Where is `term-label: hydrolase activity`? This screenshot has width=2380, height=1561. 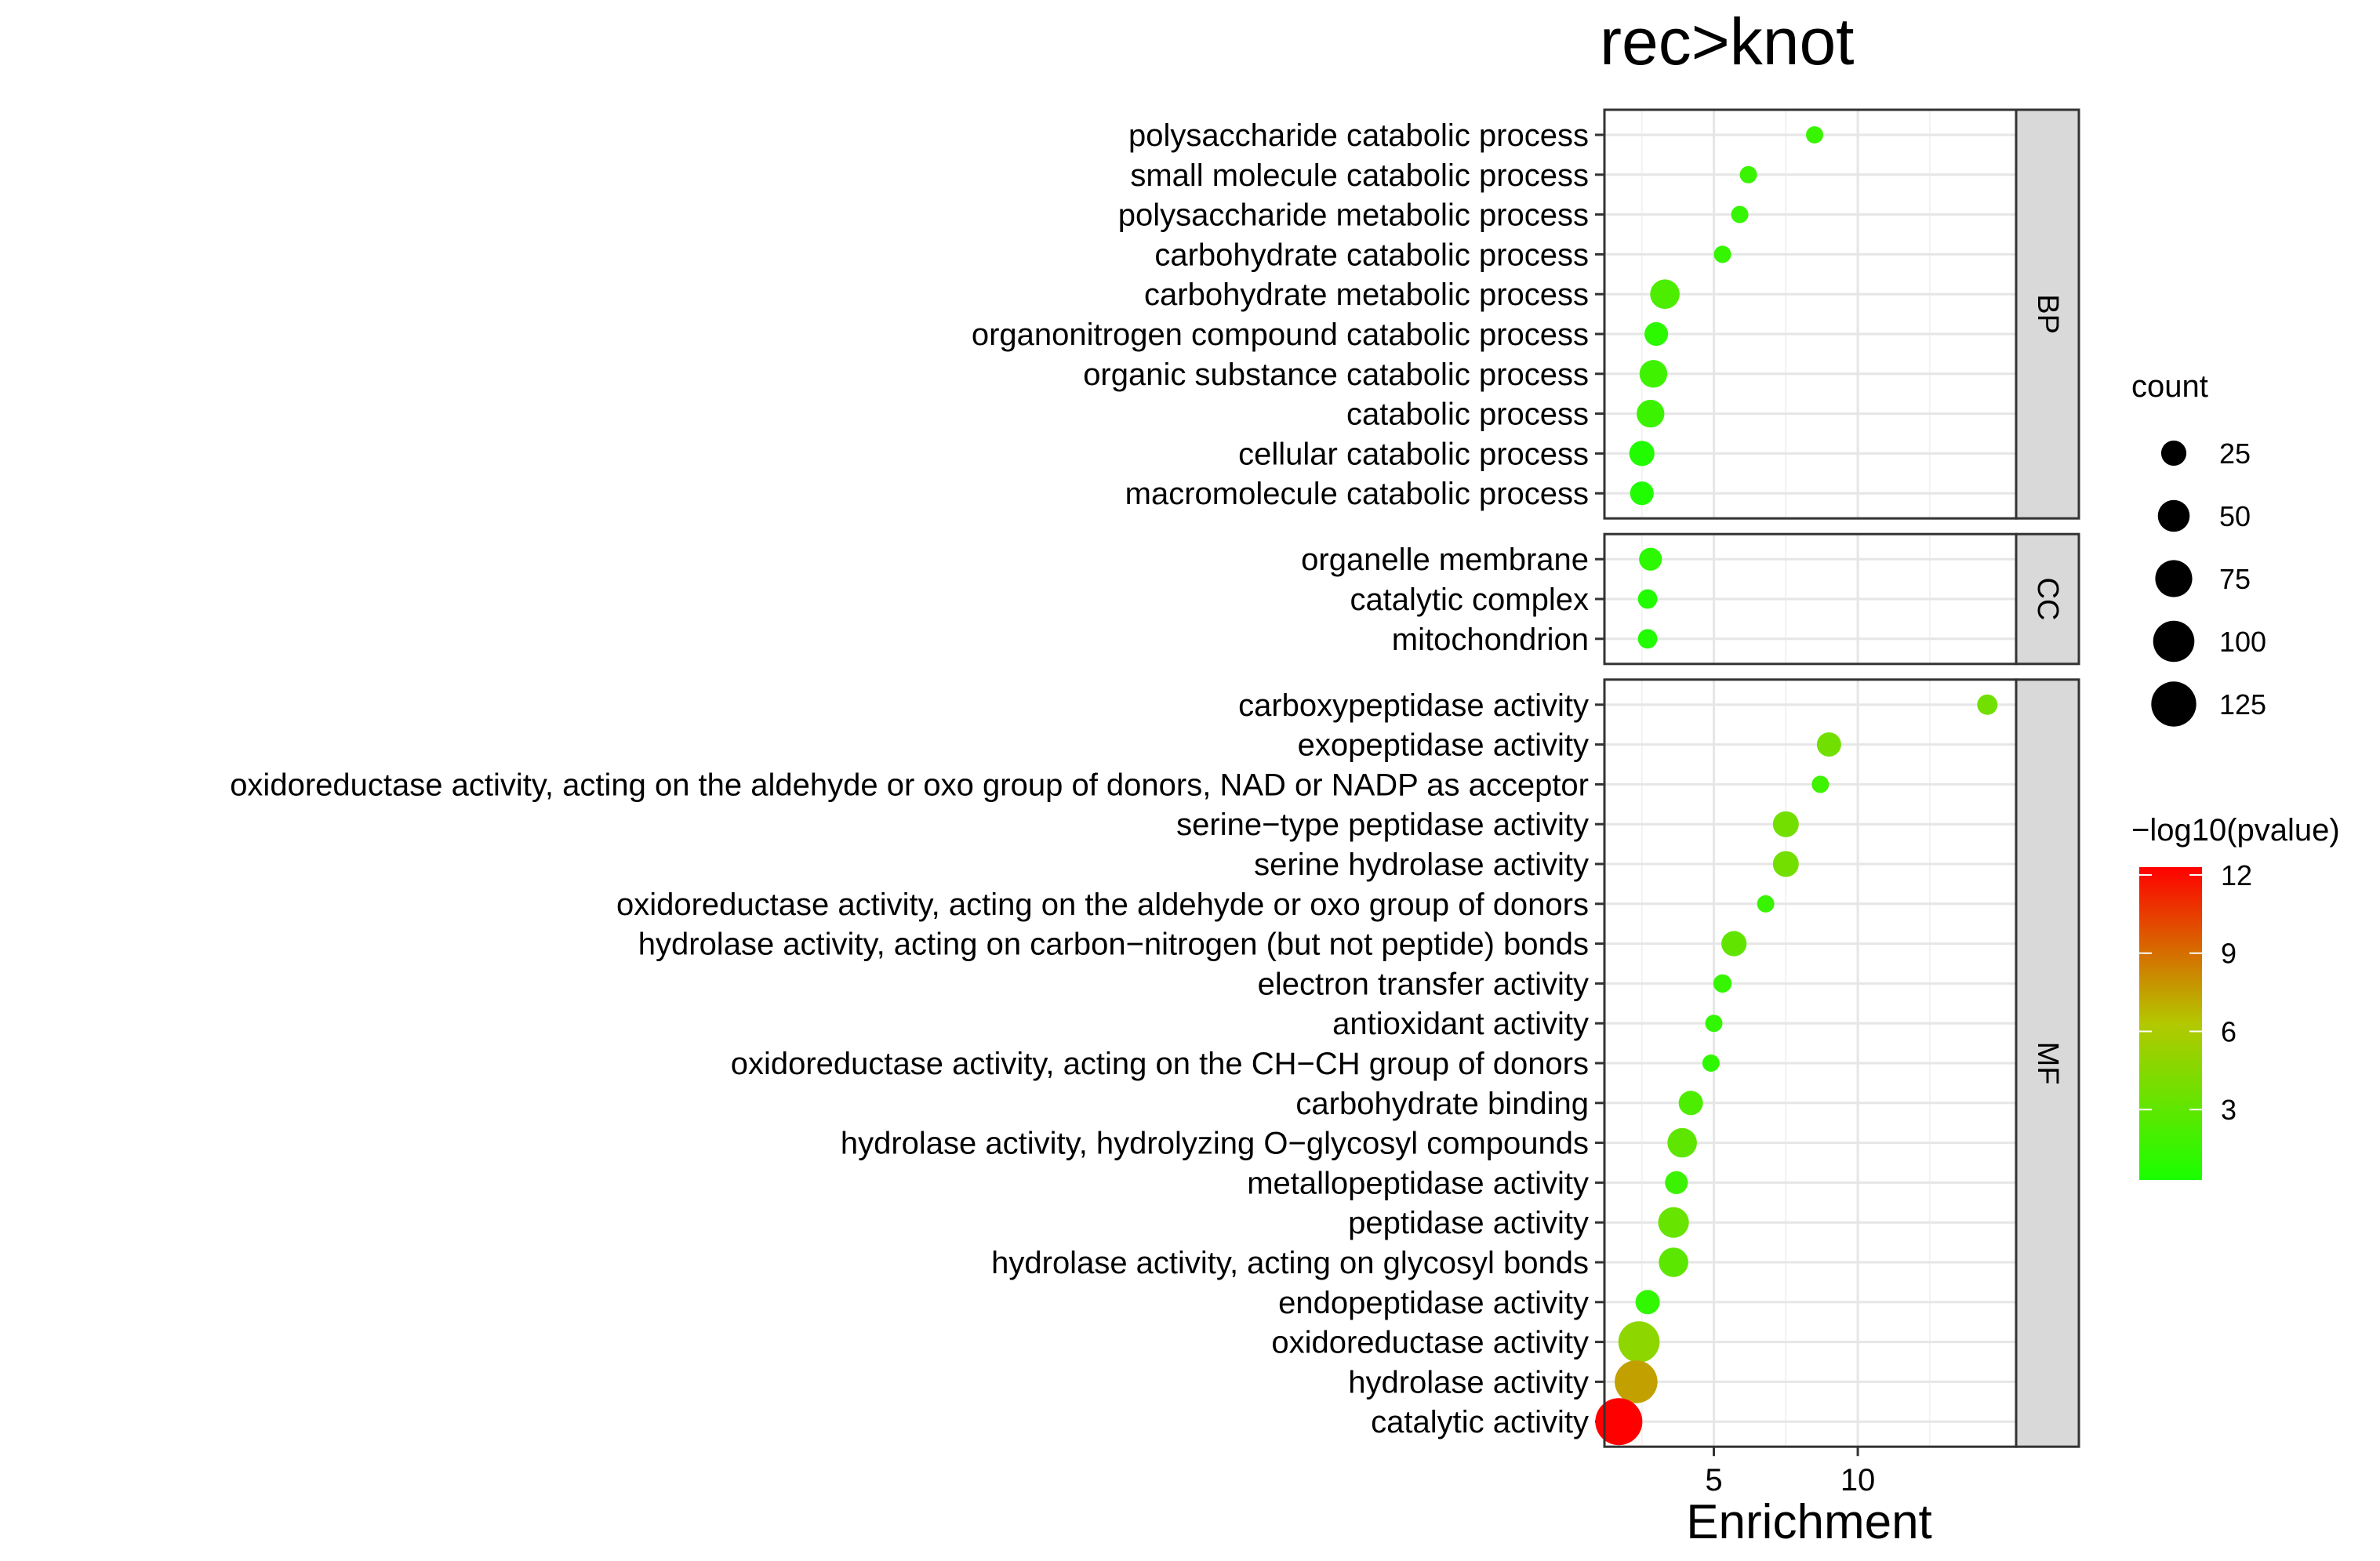
term-label: hydrolase activity is located at coordinates (1468, 1382).